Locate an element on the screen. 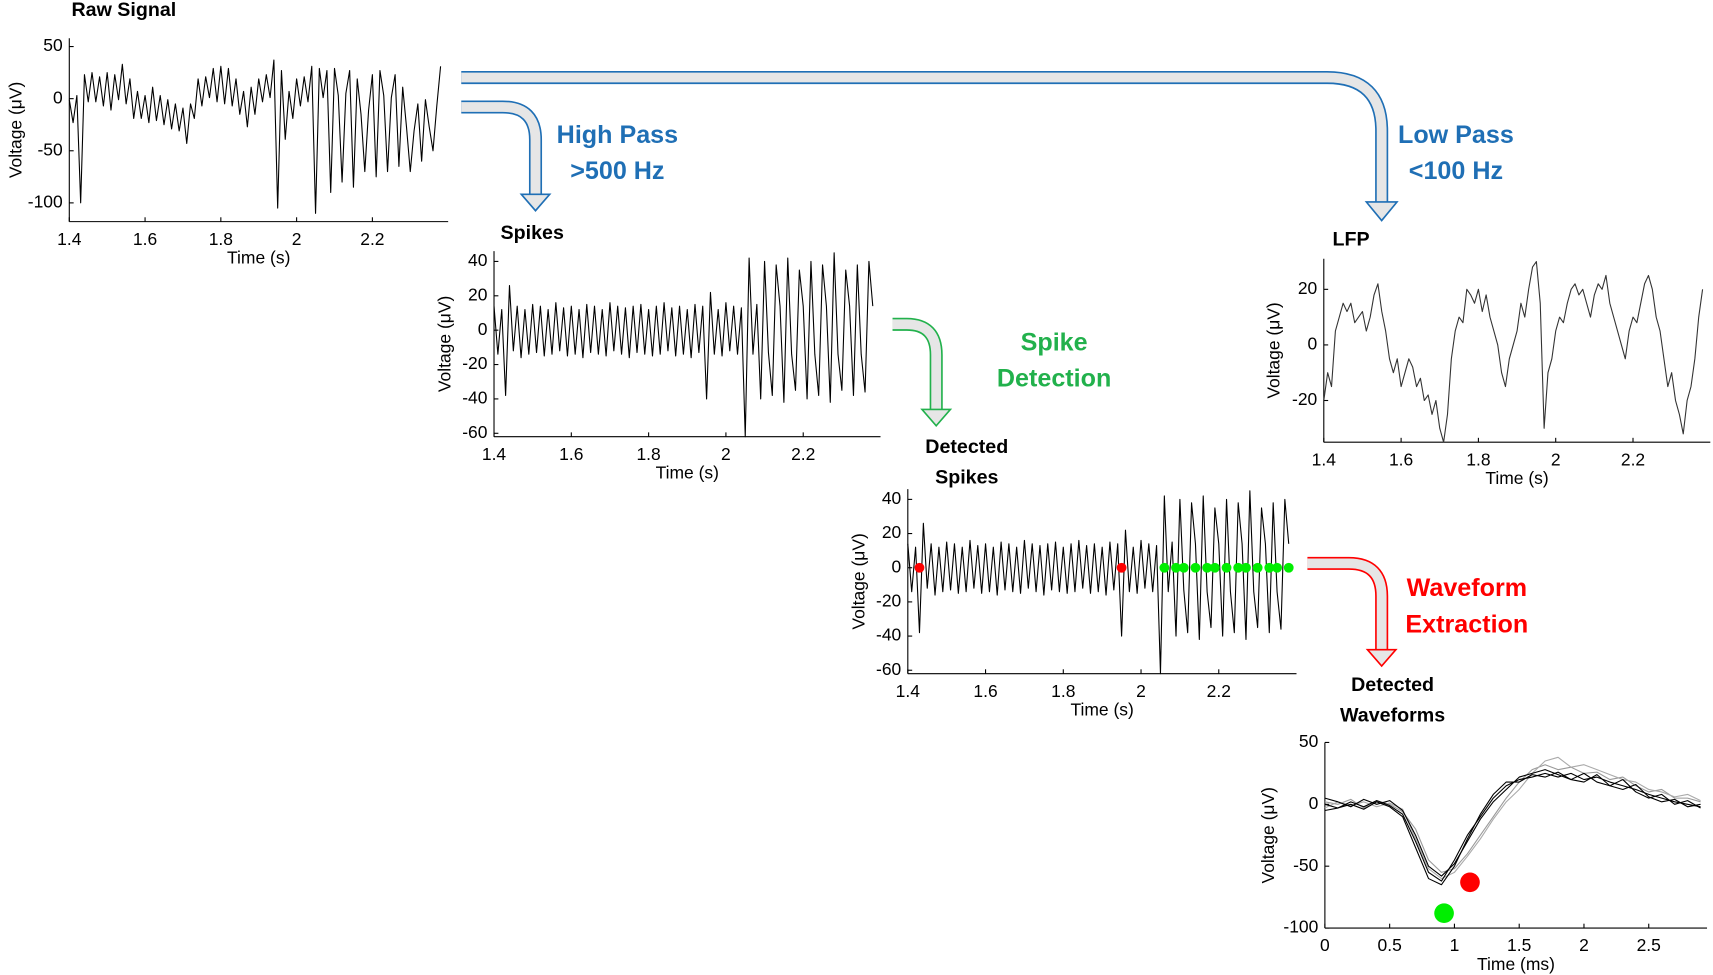 The height and width of the screenshot is (975, 1713). x-tick-label: 2.5 is located at coordinates (1649, 945).